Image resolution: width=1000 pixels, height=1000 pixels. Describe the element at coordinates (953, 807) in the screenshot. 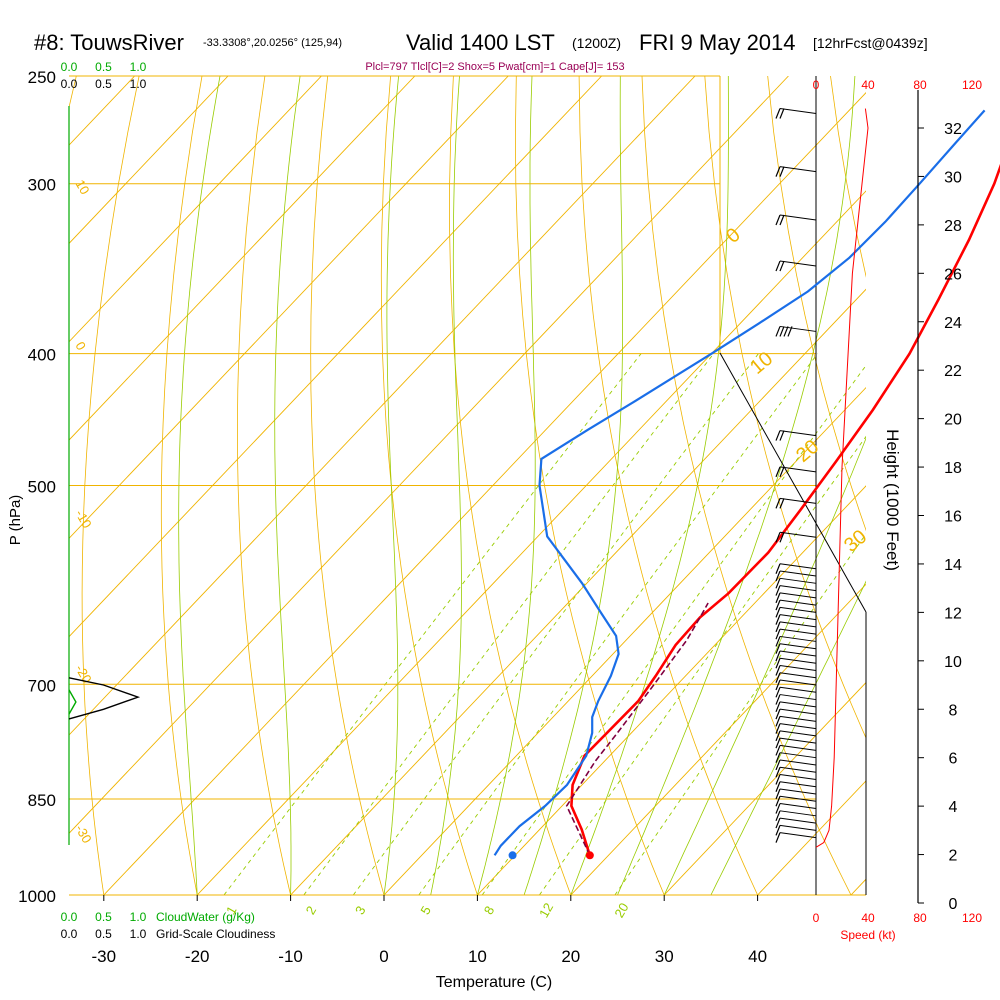

I see `height-tick-label: 4` at that location.